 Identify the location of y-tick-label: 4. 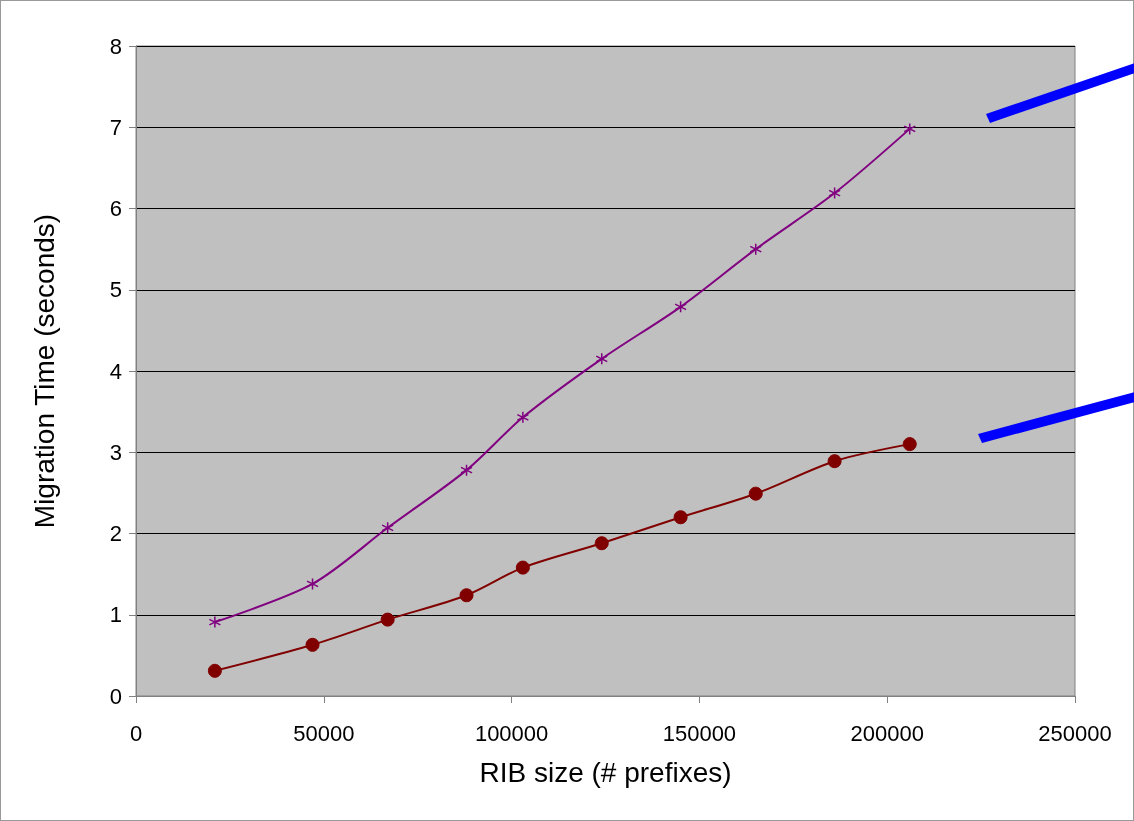
(115, 371).